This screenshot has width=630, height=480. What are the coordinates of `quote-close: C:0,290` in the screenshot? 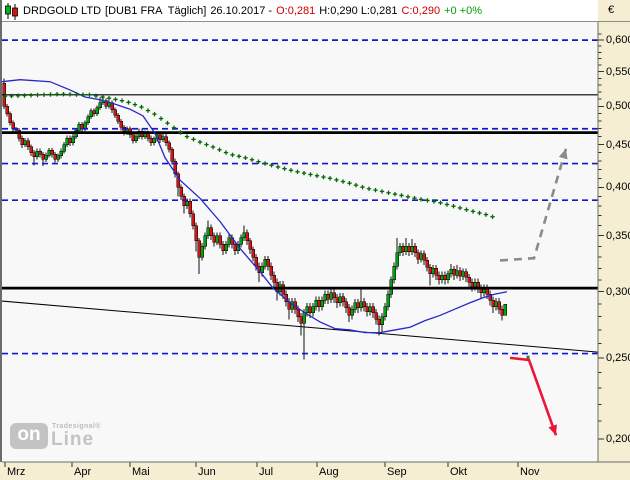 It's located at (421, 10).